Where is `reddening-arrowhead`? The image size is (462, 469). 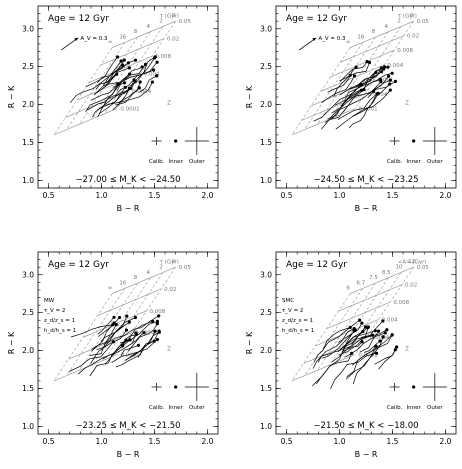 reddening-arrowhead is located at coordinates (76, 39).